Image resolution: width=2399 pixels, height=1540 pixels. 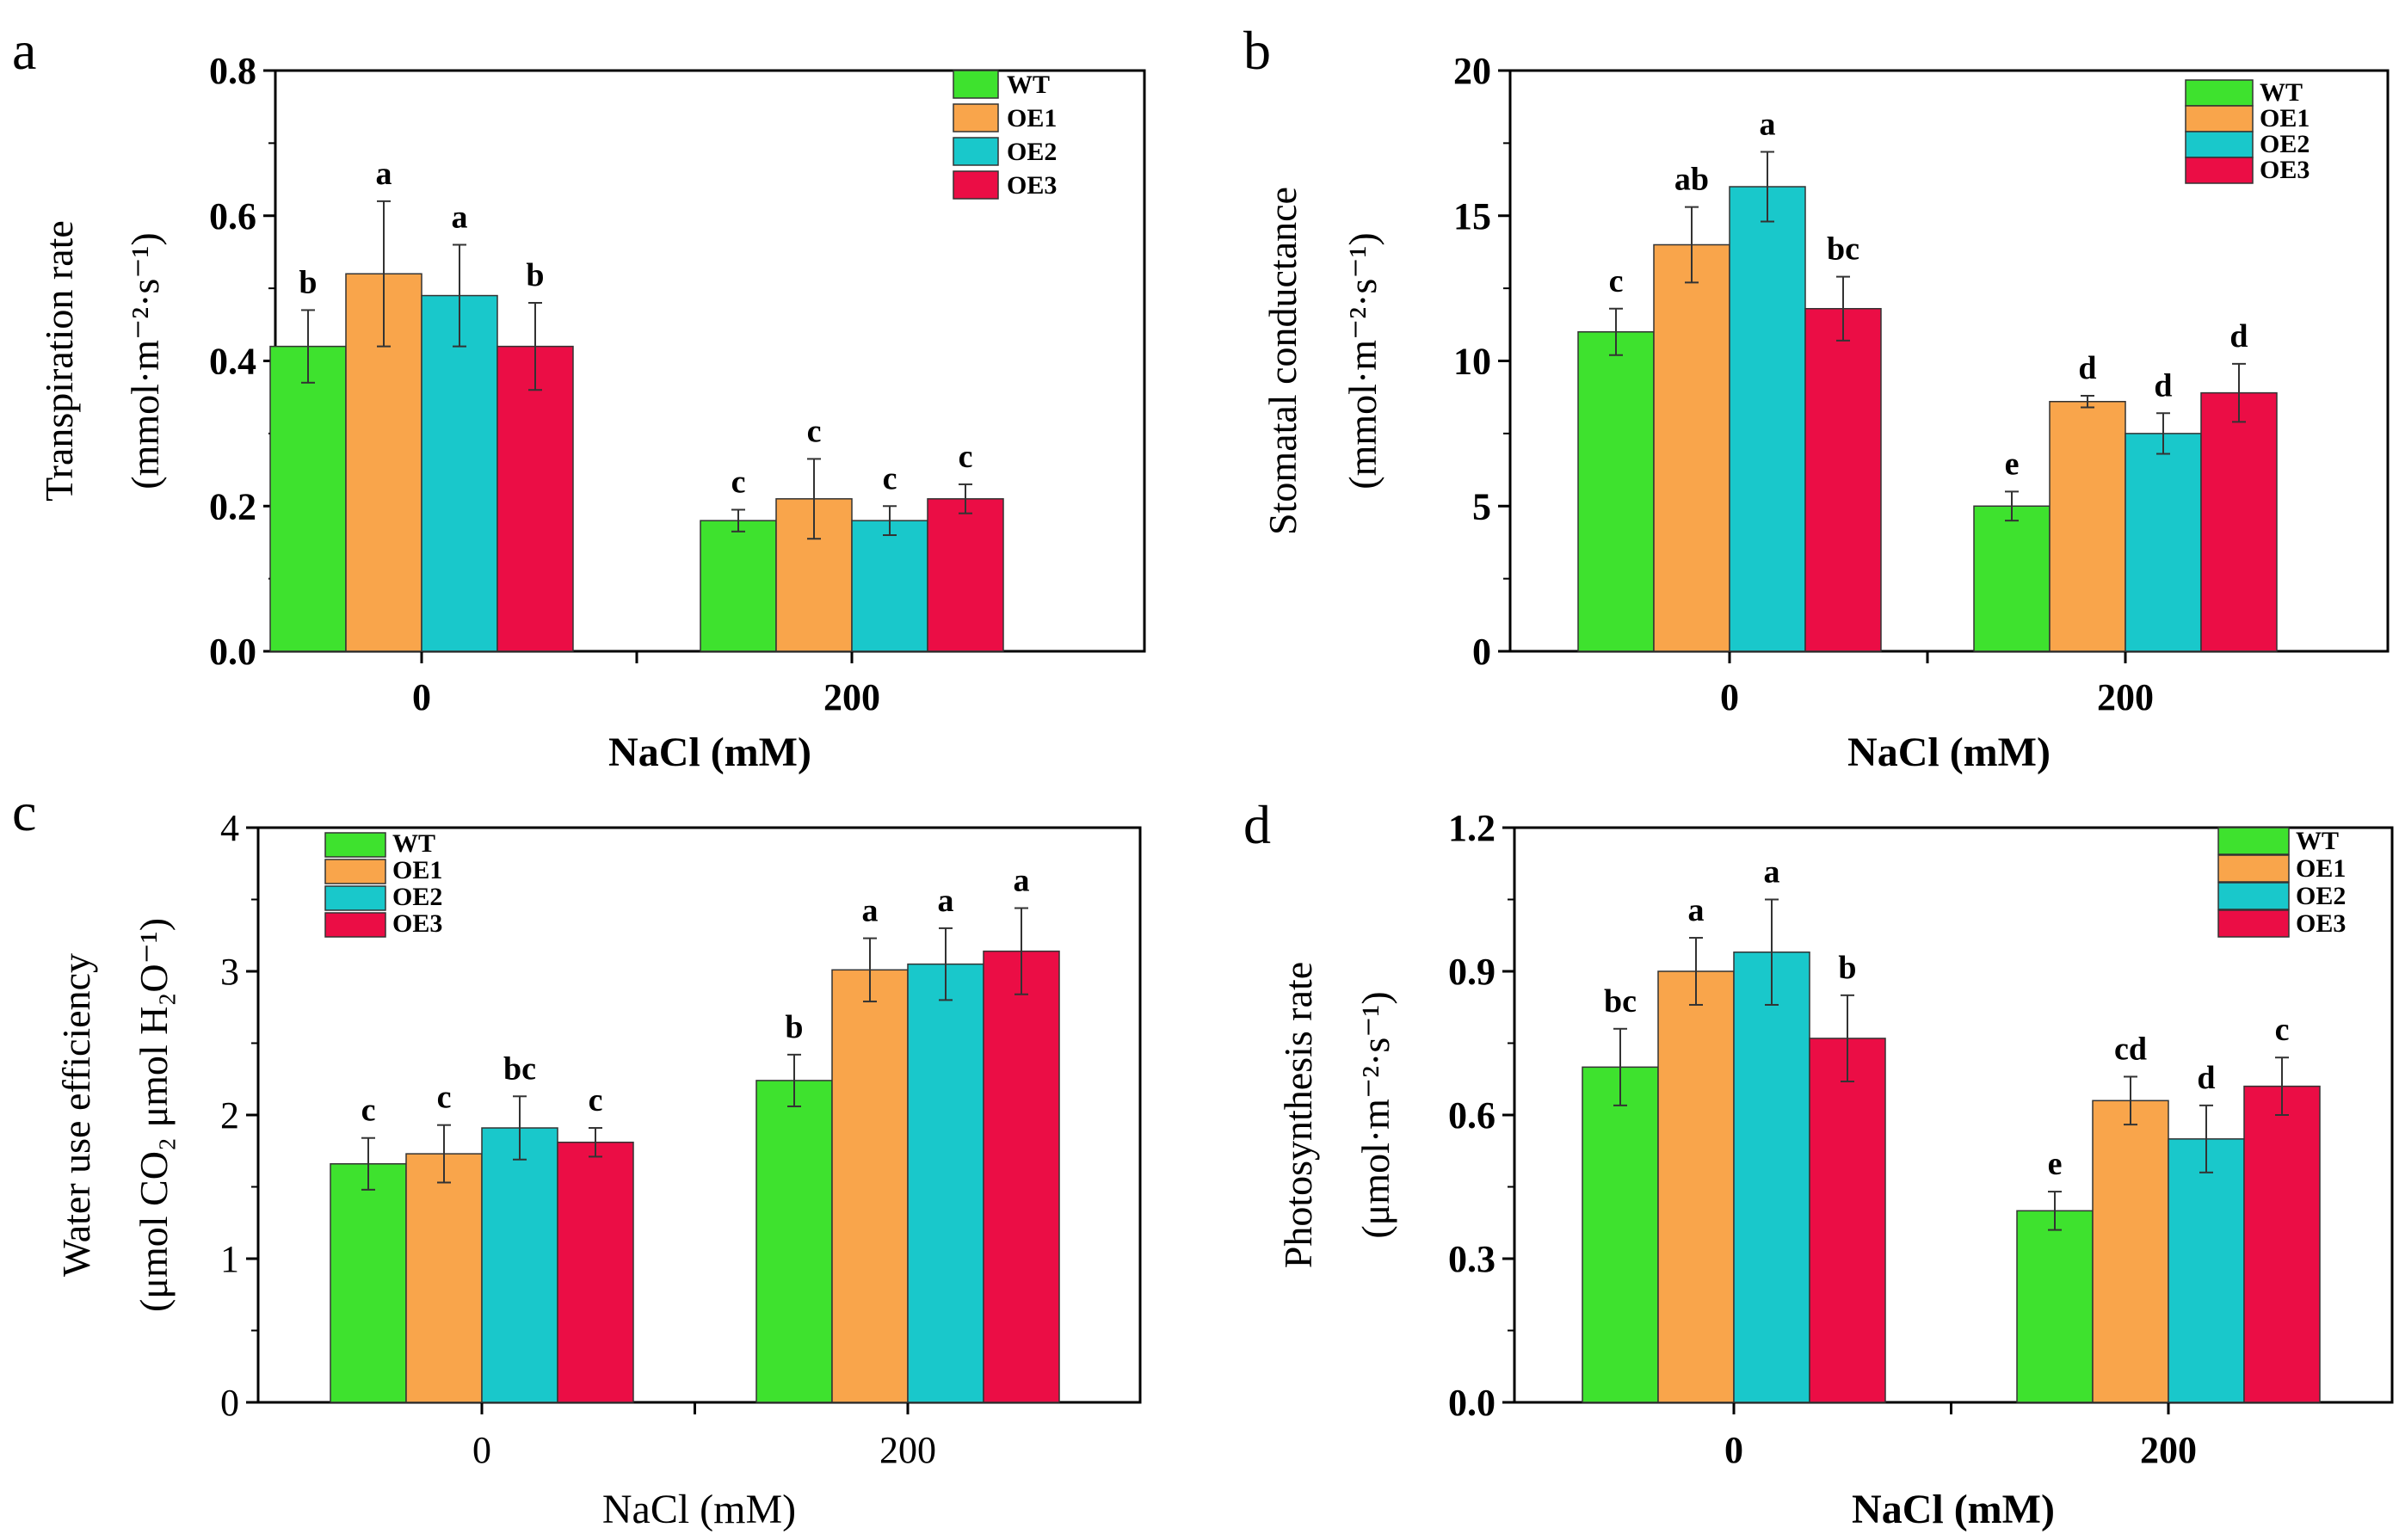 What do you see at coordinates (1257, 825) in the screenshot?
I see `panel-letter: d` at bounding box center [1257, 825].